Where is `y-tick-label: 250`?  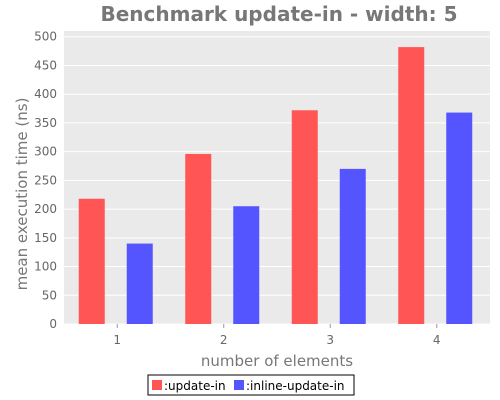 y-tick-label: 250 is located at coordinates (45, 180).